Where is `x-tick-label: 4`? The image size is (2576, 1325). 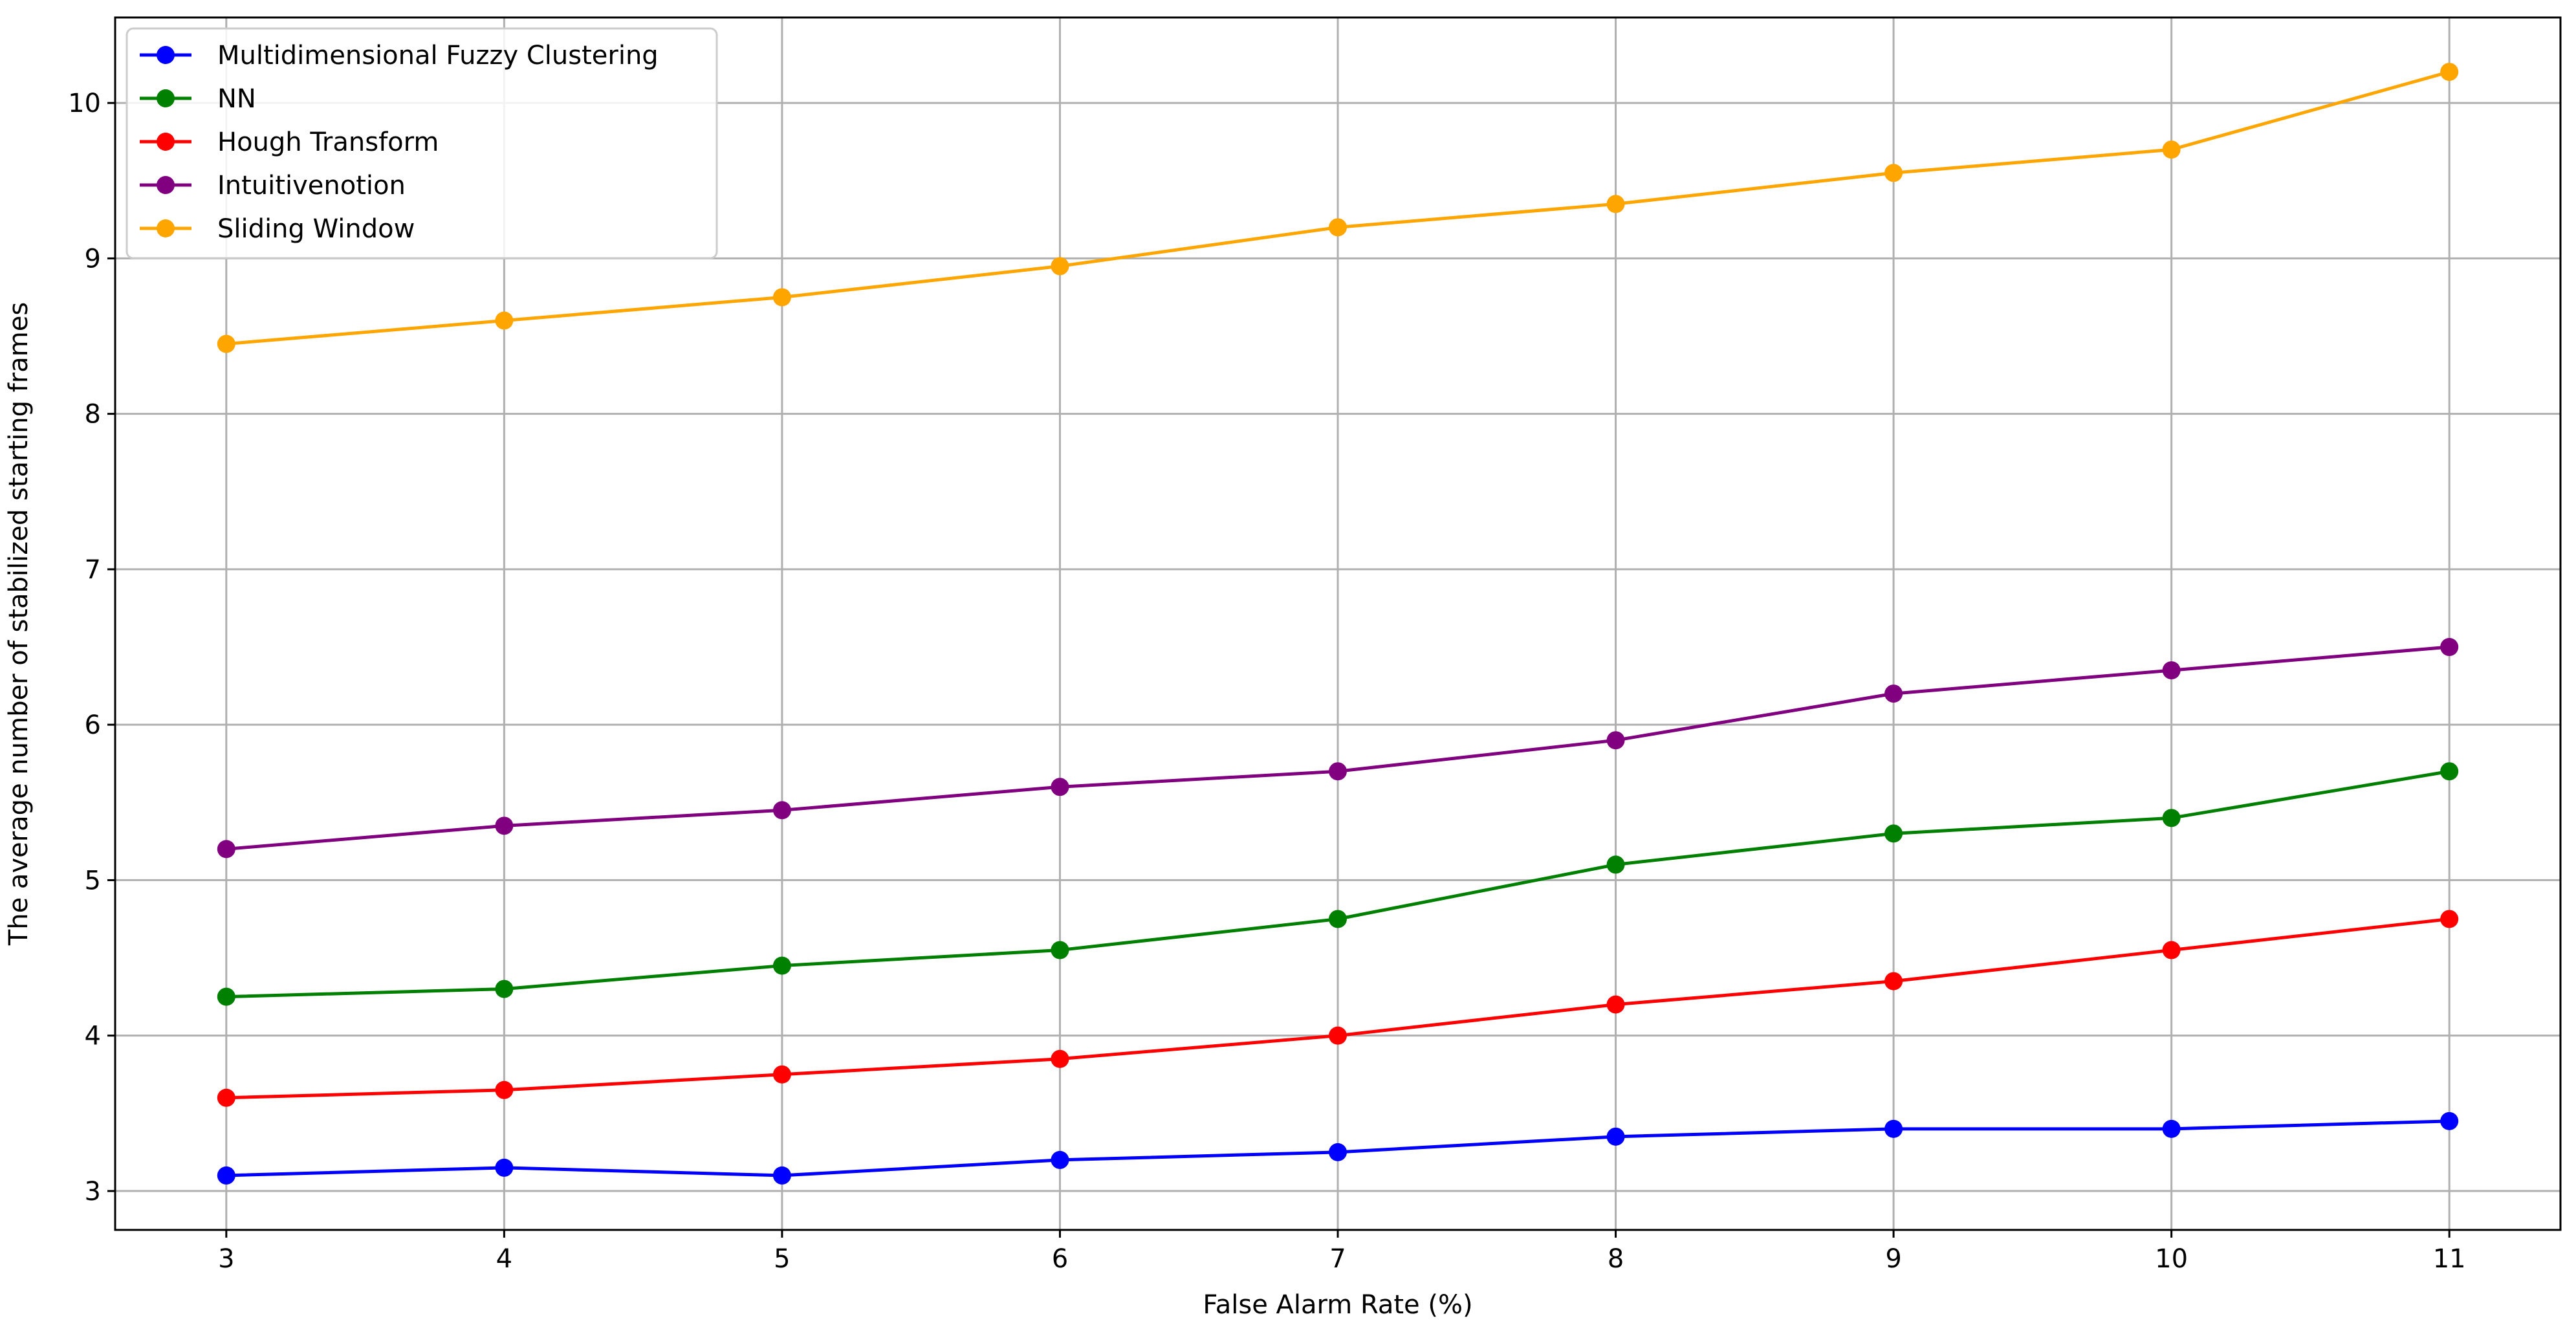 x-tick-label: 4 is located at coordinates (504, 1259).